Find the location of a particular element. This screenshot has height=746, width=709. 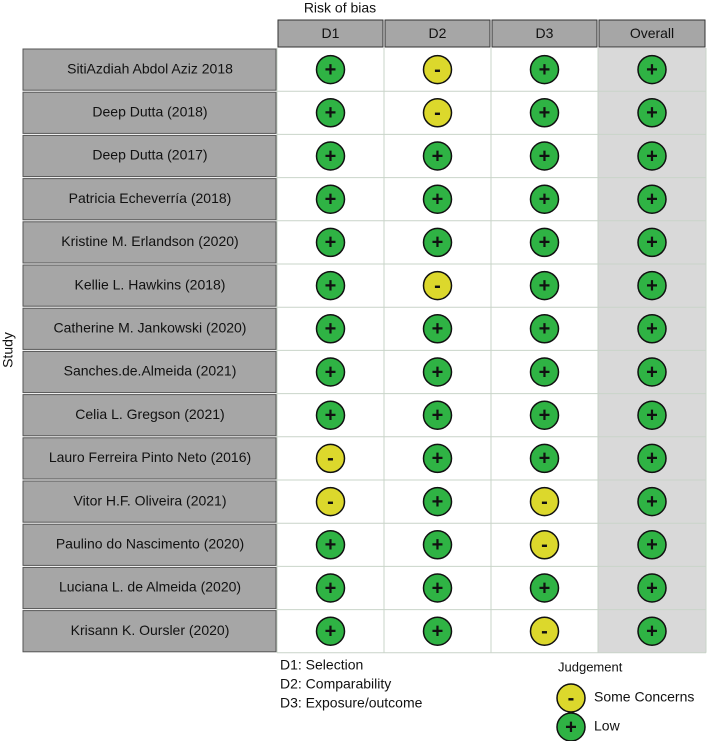

study-label: Paulino do Nascimento (2020) is located at coordinates (150, 544).